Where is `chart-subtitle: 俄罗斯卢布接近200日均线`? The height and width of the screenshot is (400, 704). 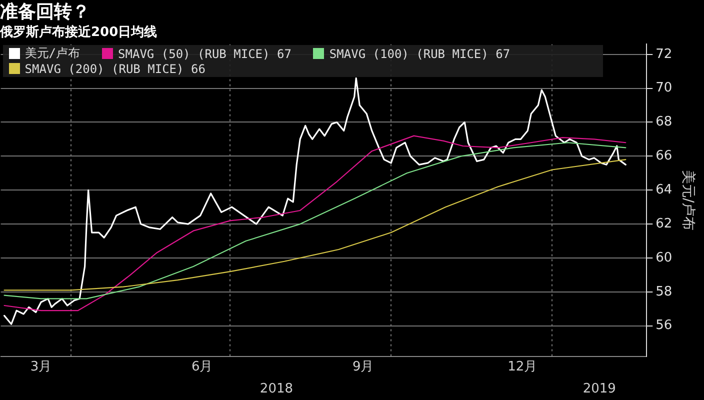
chart-subtitle: 俄罗斯卢布接近200日均线 is located at coordinates (79, 32).